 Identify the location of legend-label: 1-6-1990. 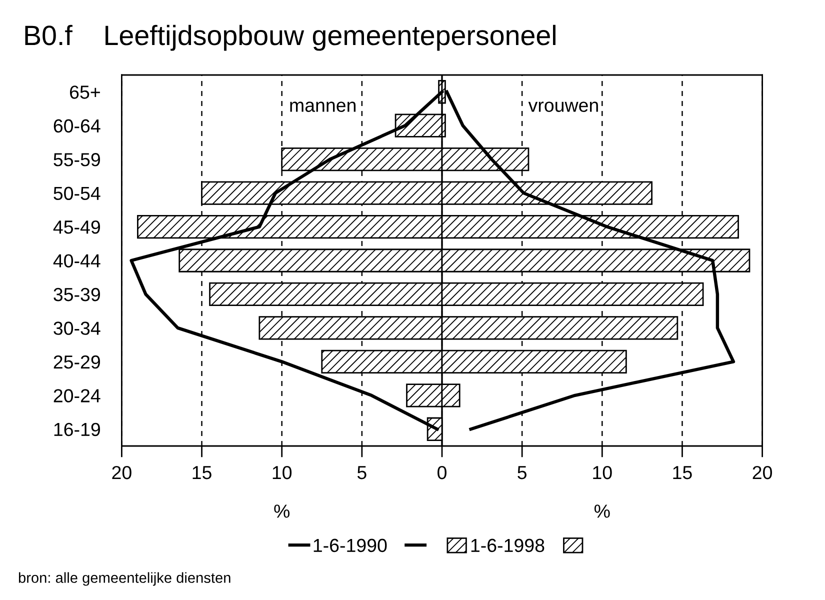
(350, 545).